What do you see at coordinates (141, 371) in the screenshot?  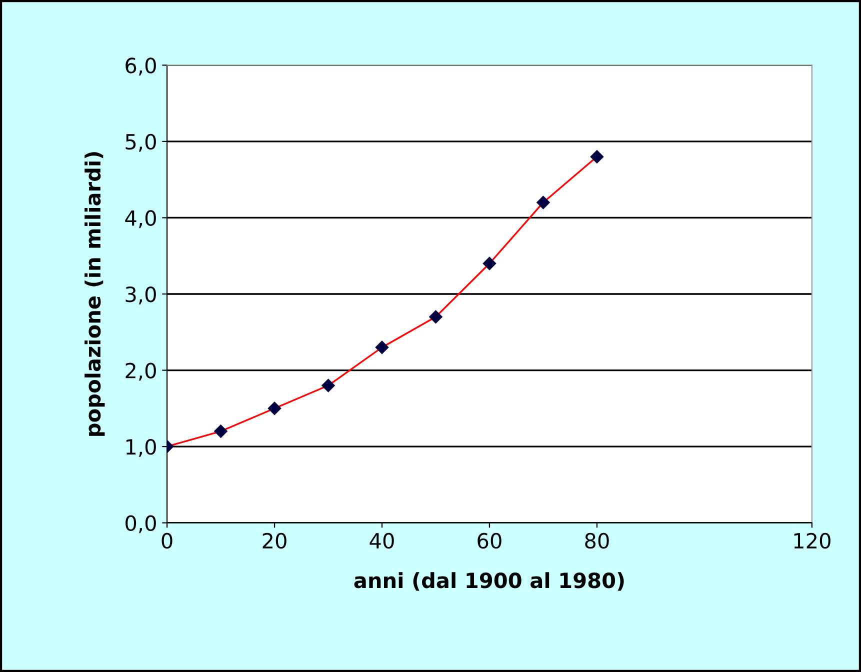 I see `y-tick-label: 2,0` at bounding box center [141, 371].